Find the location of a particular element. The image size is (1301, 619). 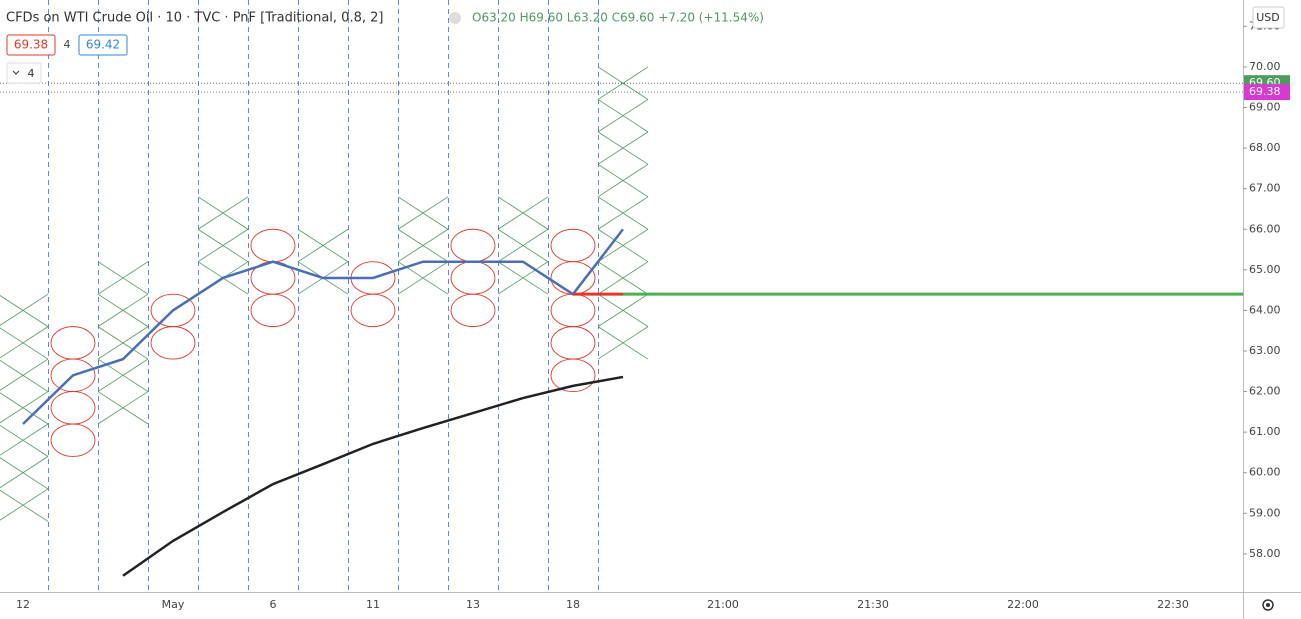

x-tick-label: 21:00 is located at coordinates (723, 604).